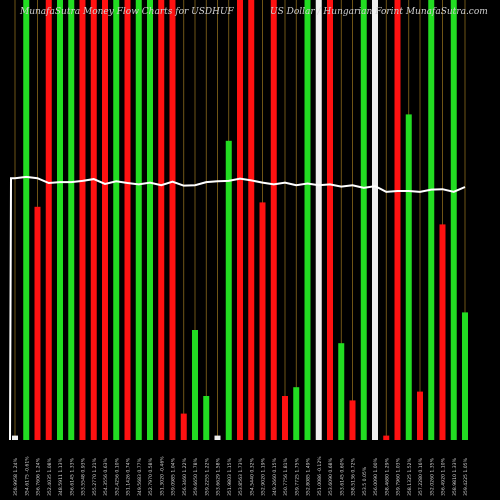  Describe the element at coordinates (162, 476) in the screenshot. I see `x-tick-label: 351.3020 -0.46%` at that location.